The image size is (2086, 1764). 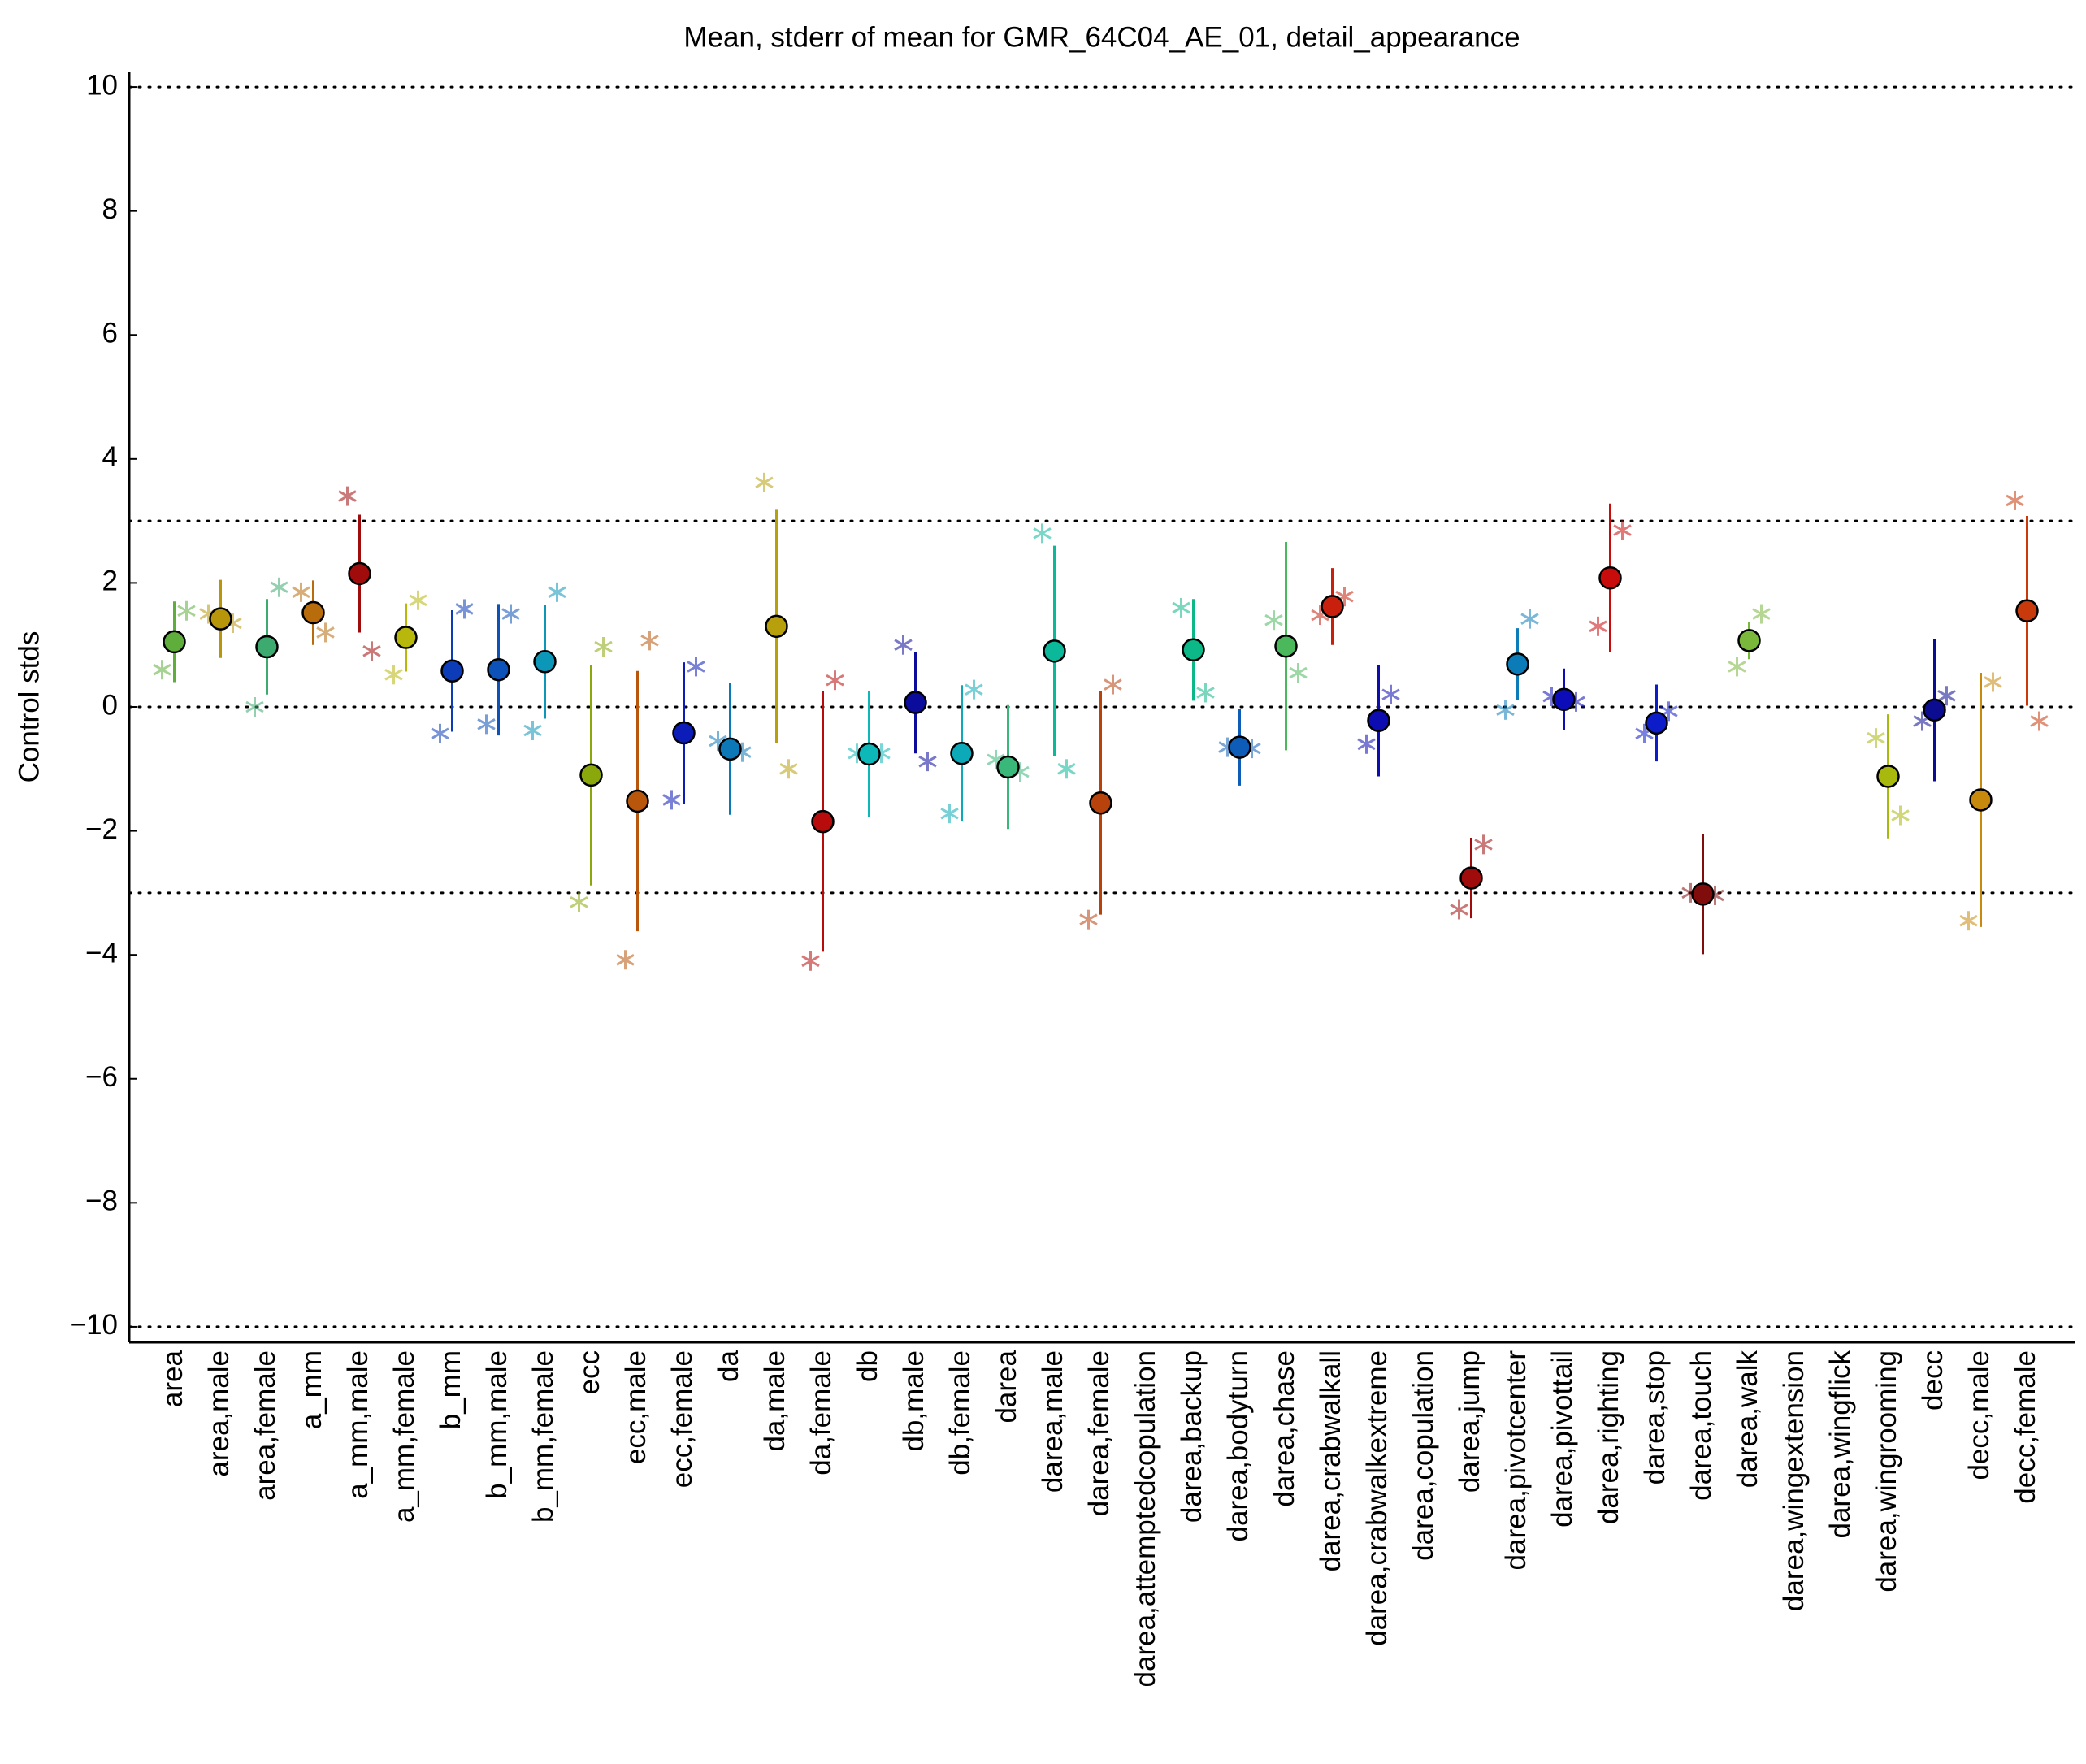 What do you see at coordinates (219, 1413) in the screenshot?
I see `x-tick-label: area,male` at bounding box center [219, 1413].